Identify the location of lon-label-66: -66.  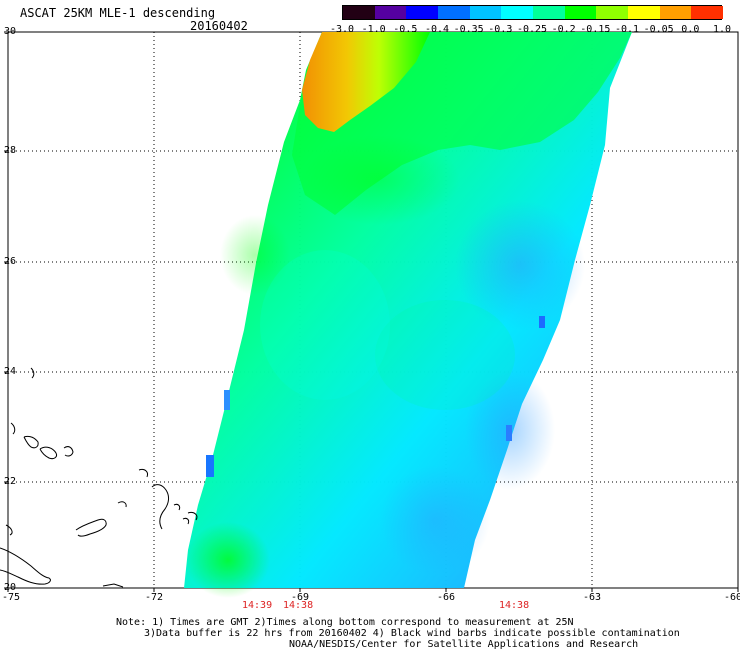
(446, 597).